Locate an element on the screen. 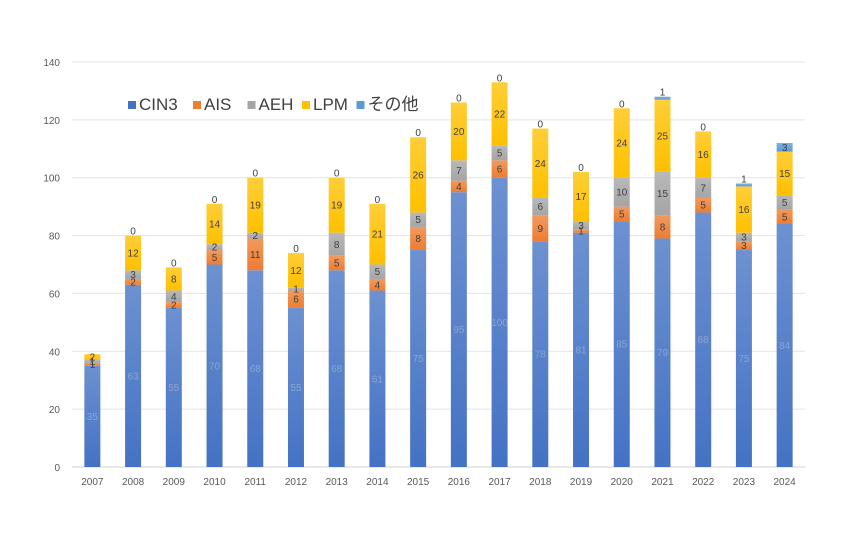 The image size is (850, 554). data-label-CIN3: 68 is located at coordinates (337, 369).